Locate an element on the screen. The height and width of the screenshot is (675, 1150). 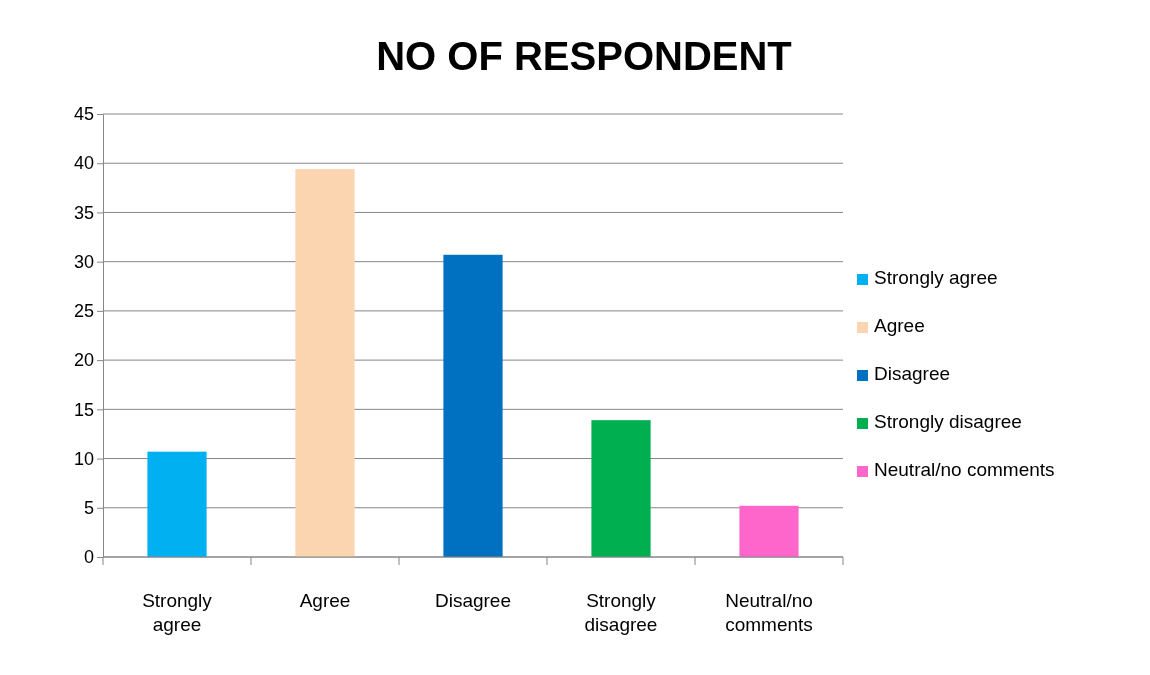
y-tick-label: 45 is located at coordinates (83, 114).